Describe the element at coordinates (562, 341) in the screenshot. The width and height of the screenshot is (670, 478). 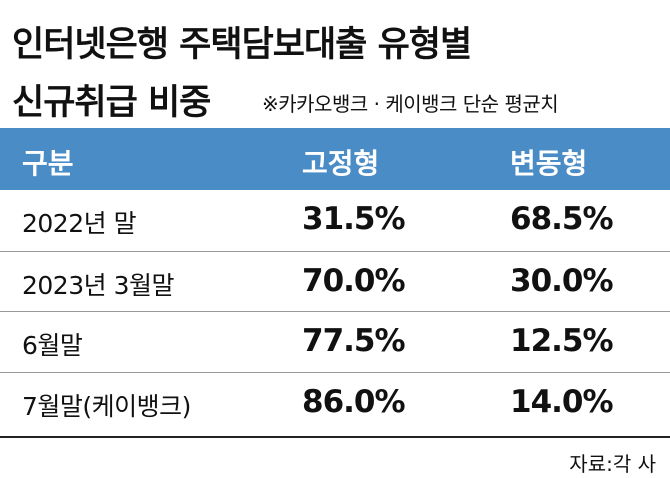
I see `cell-value: 12.5%` at that location.